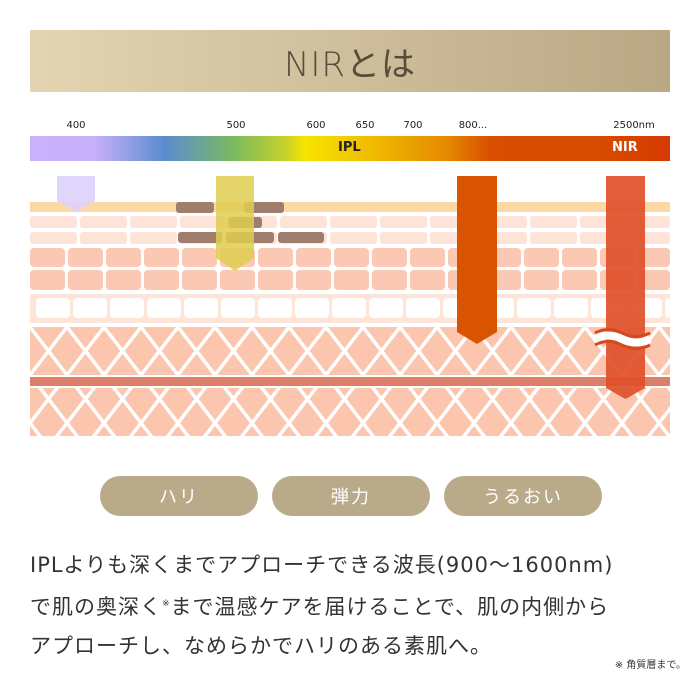 The height and width of the screenshot is (700, 700). I want to click on benefit-pill-moisture: うるおい, so click(523, 496).